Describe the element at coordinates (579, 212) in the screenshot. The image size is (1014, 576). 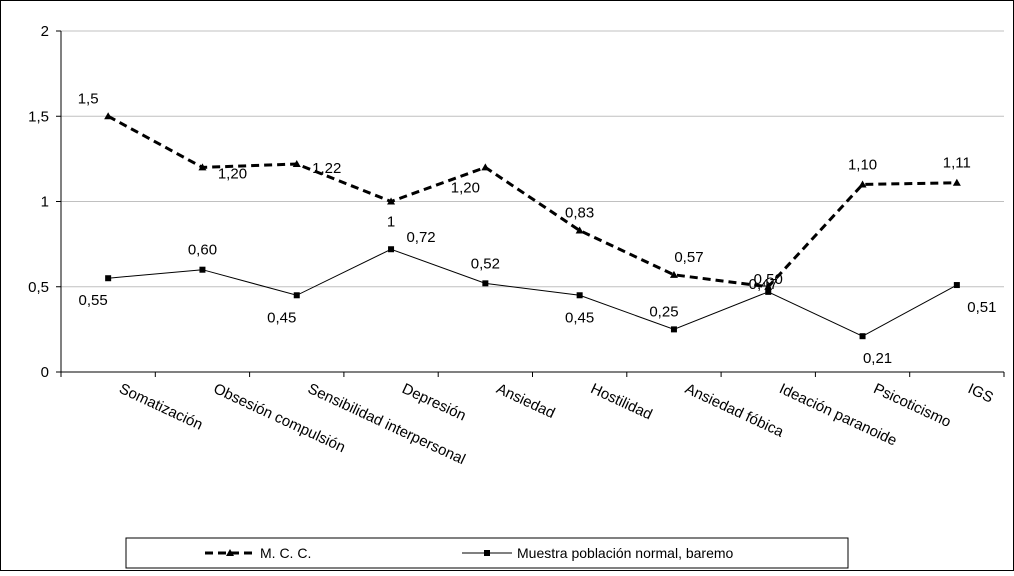
I see `data-label: 0,83` at that location.